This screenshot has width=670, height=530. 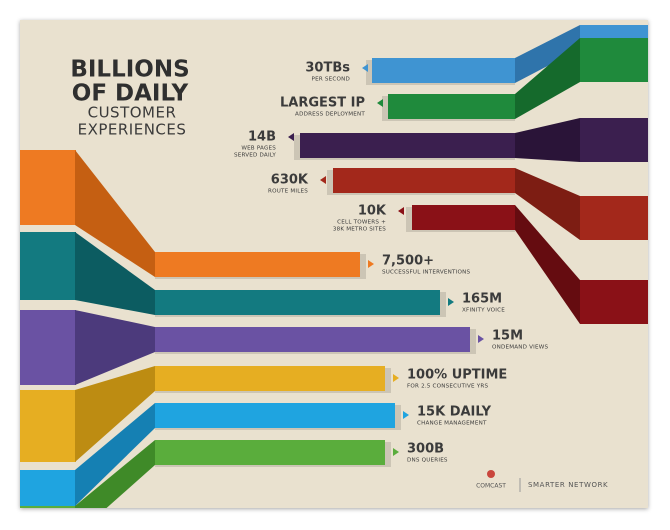 What do you see at coordinates (507, 336) in the screenshot?
I see `stat-value: 15M` at bounding box center [507, 336].